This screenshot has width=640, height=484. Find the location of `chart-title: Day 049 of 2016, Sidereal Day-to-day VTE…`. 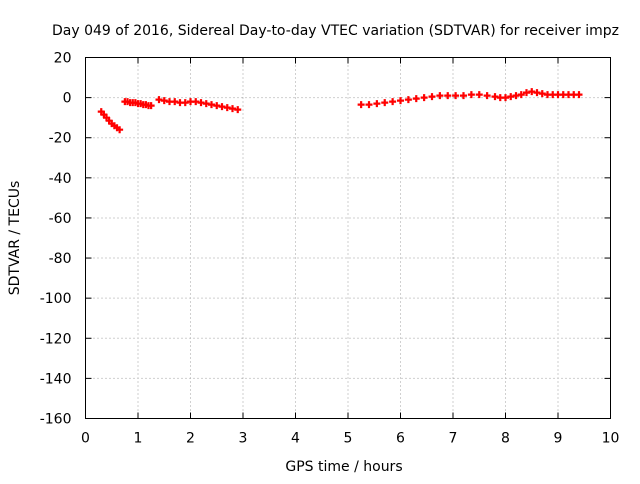

chart-title: Day 049 of 2016, Sidereal Day-to-day VTE… is located at coordinates (335, 31).